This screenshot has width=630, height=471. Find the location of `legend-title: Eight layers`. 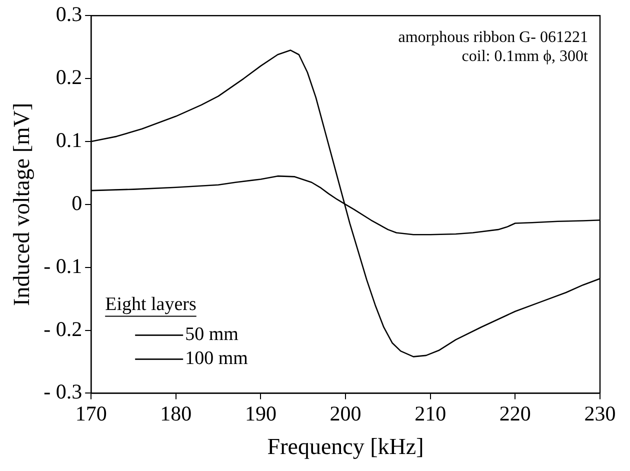

legend-title: Eight layers is located at coordinates (150, 305).